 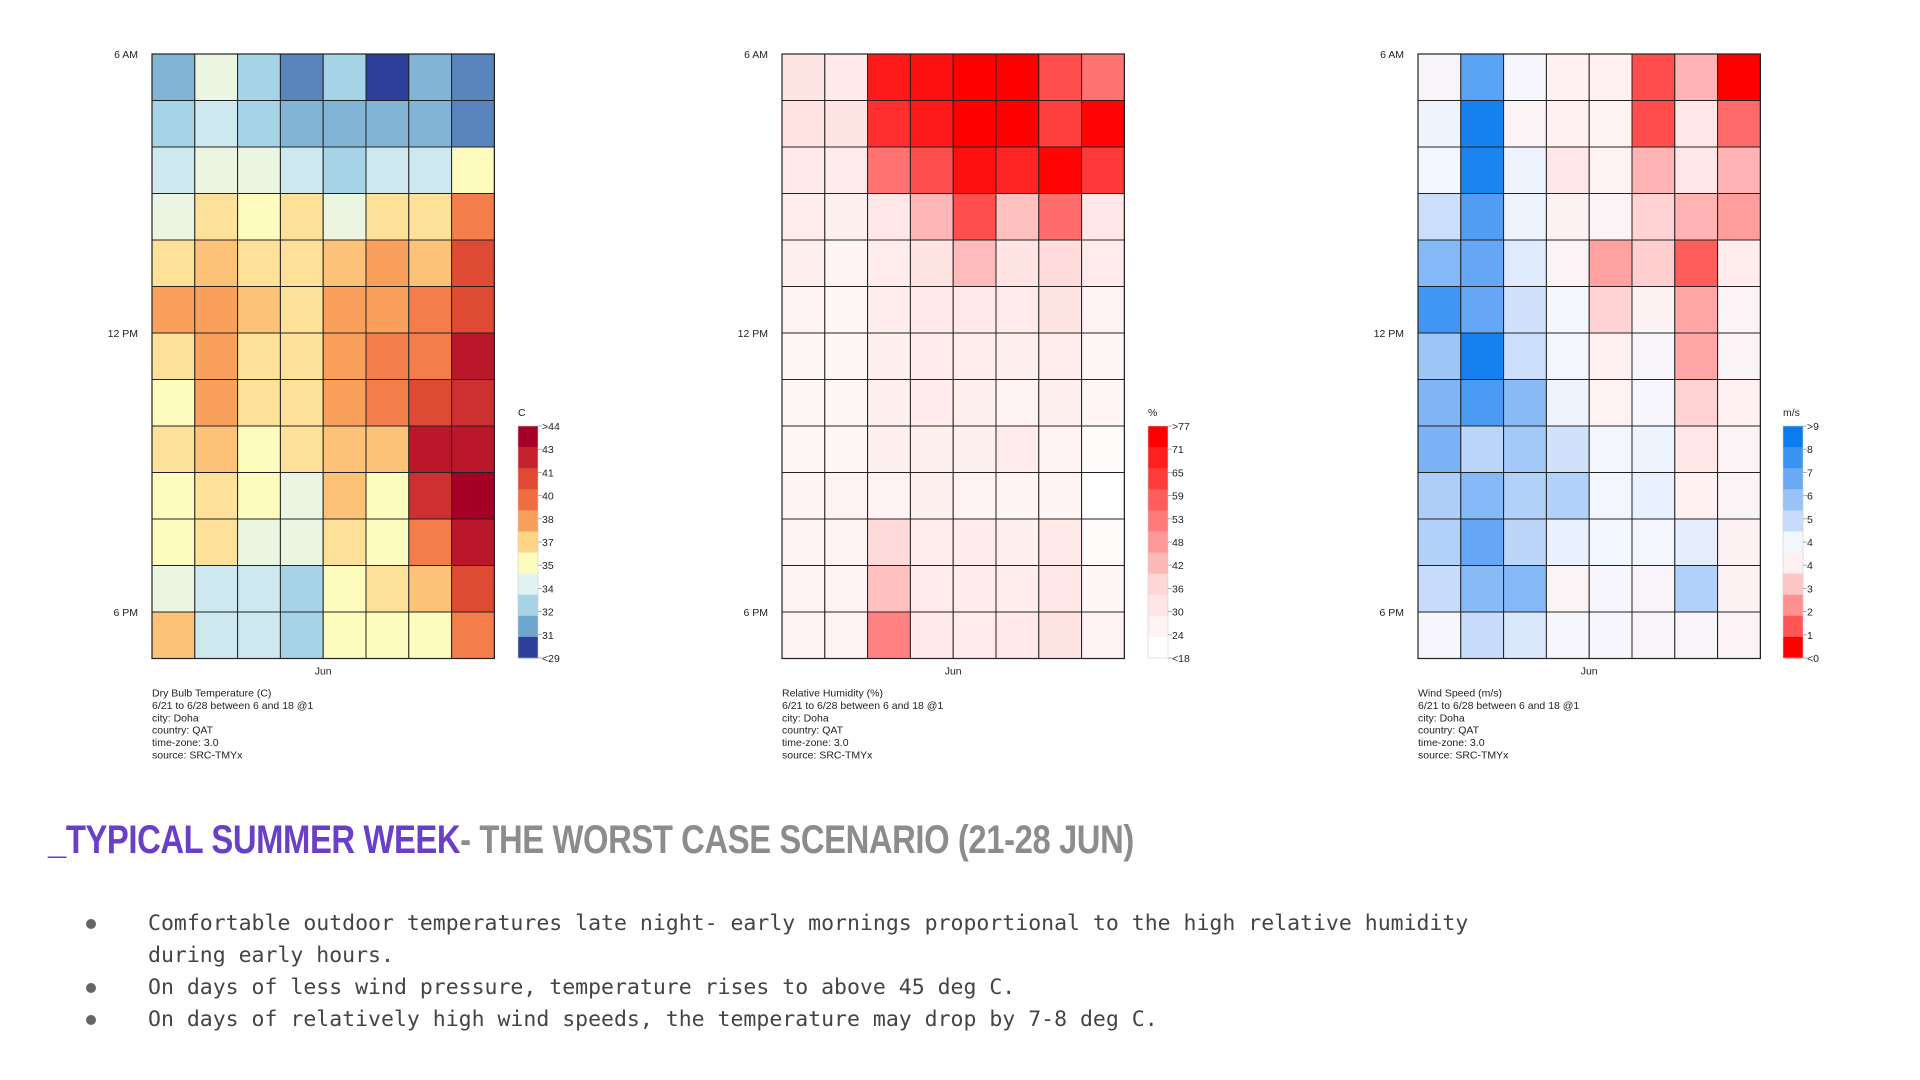 I want to click on colorbar-tick-label: >9, so click(x=1813, y=427).